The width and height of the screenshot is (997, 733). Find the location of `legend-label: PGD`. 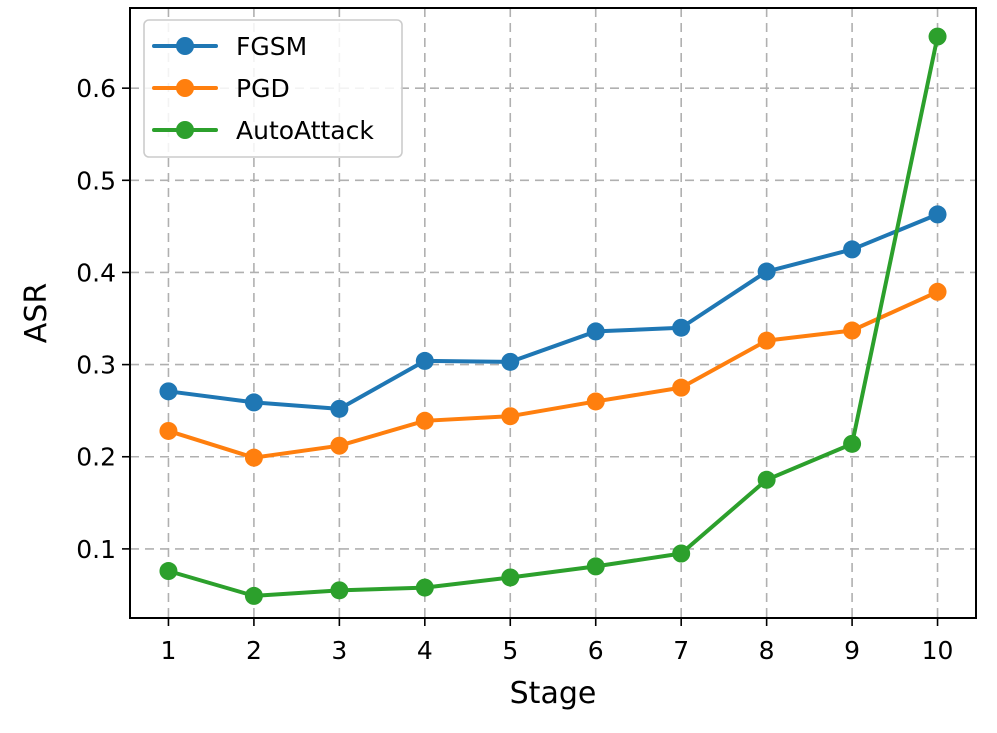

legend-label: PGD is located at coordinates (263, 88).